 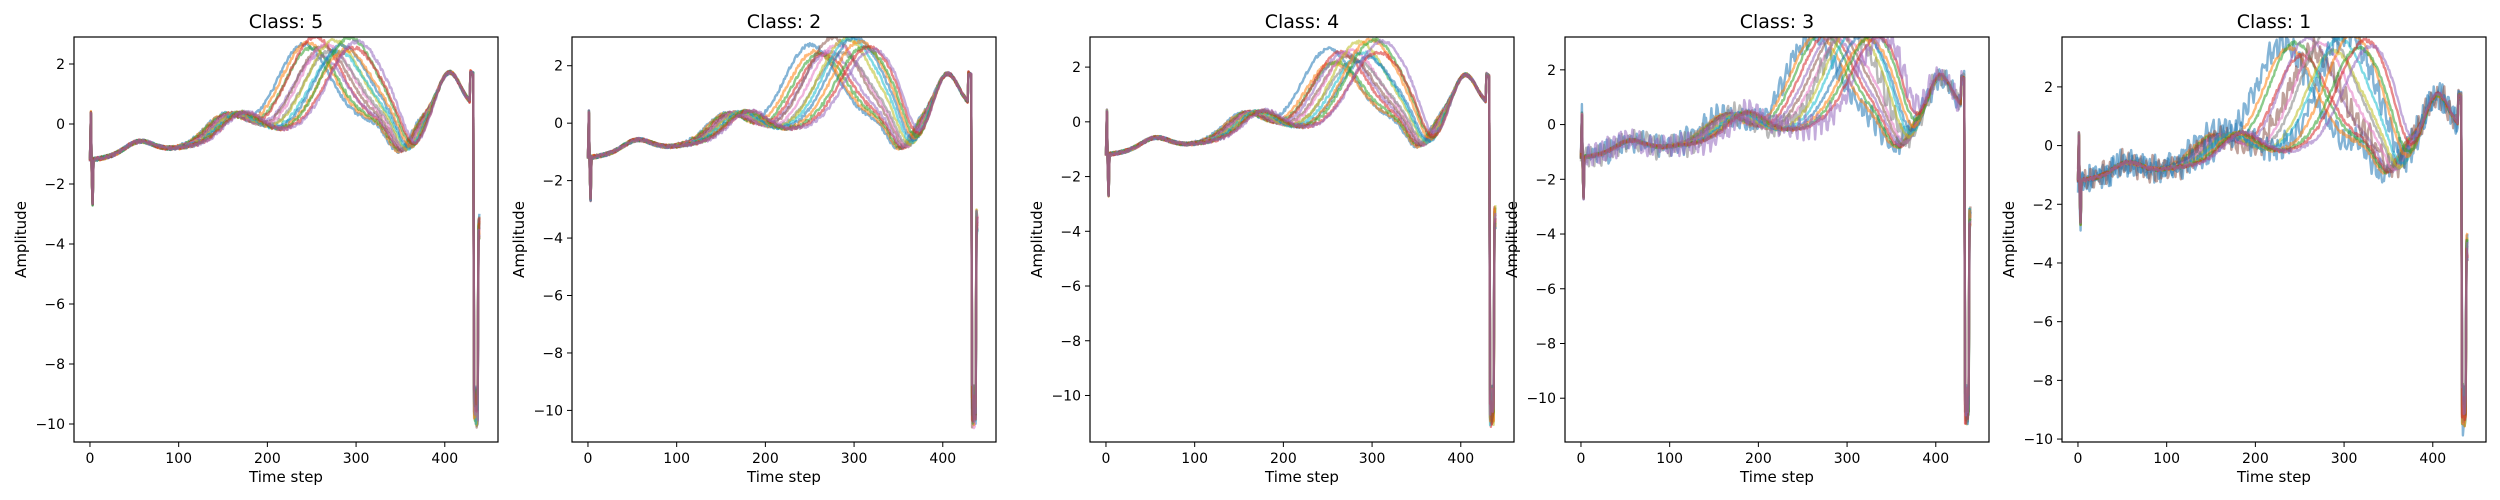 I want to click on subplot-title: Class: 1, so click(x=2274, y=22).